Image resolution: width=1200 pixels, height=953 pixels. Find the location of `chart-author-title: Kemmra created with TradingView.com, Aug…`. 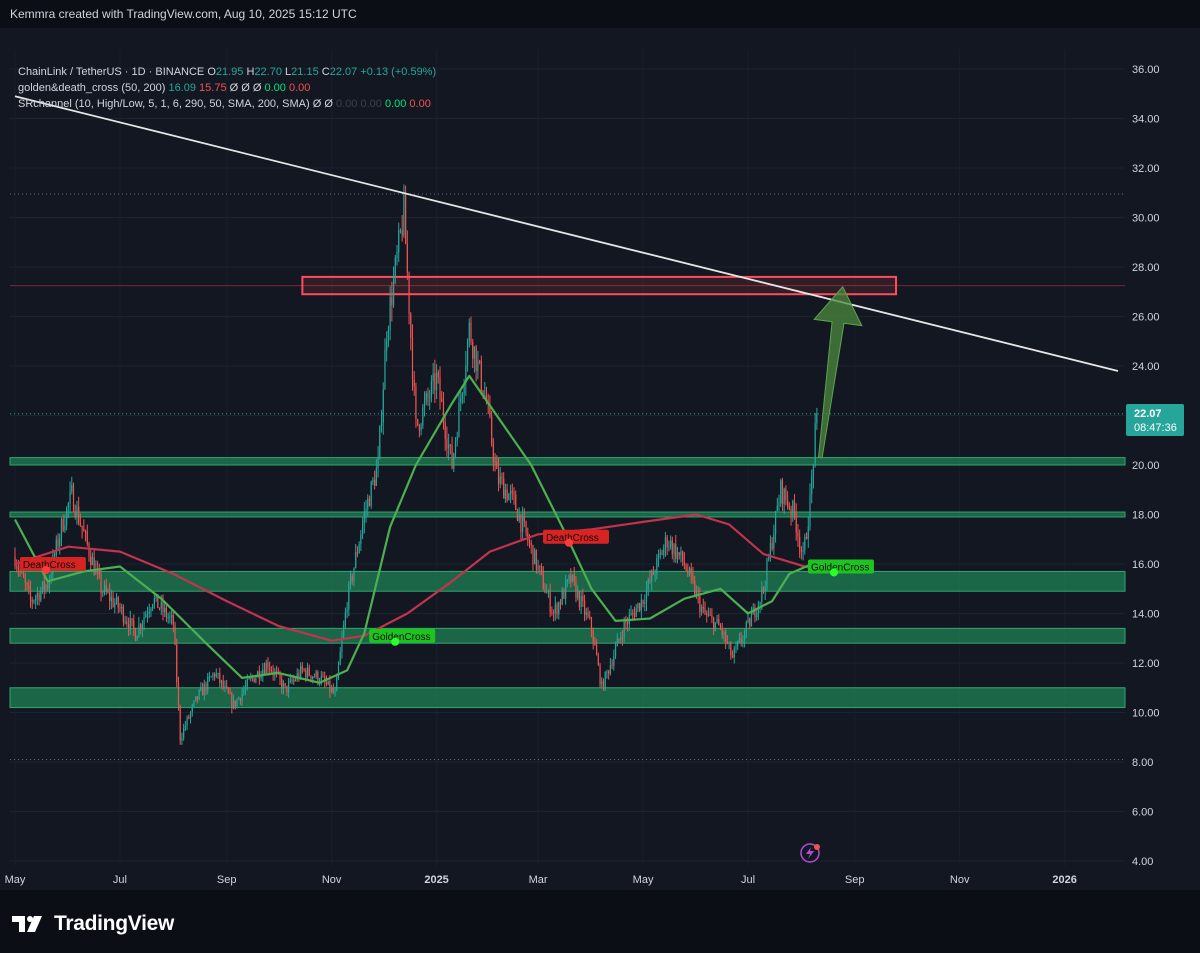

chart-author-title: Kemmra created with TradingView.com, Aug… is located at coordinates (183, 14).